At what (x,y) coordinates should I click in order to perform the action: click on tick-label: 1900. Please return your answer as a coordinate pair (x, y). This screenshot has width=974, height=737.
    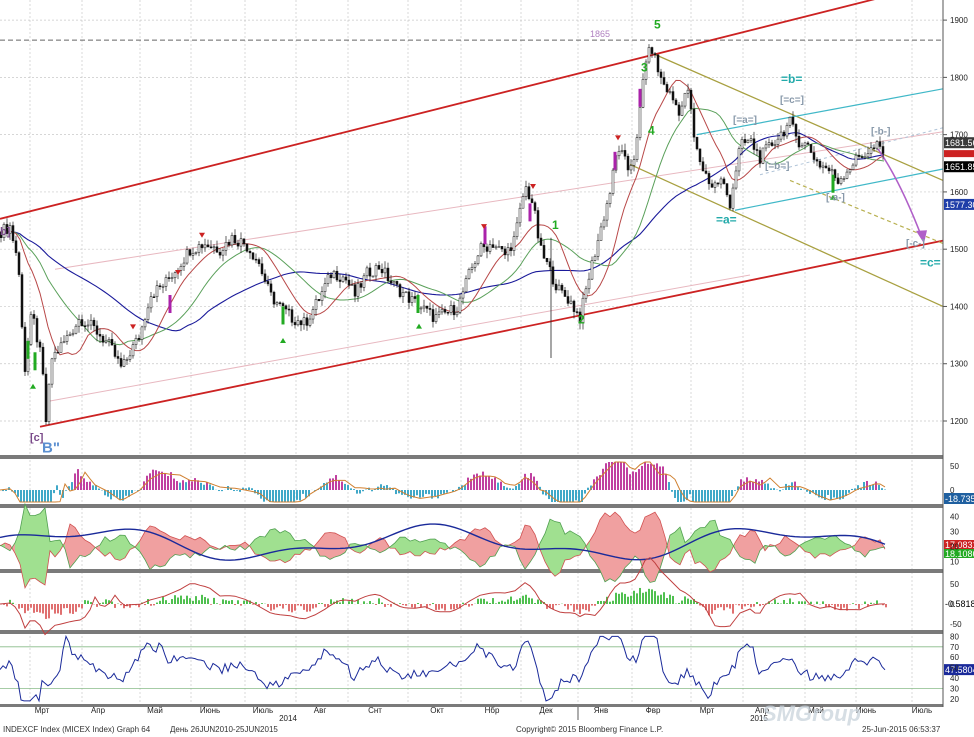
    Looking at the image, I should click on (959, 20).